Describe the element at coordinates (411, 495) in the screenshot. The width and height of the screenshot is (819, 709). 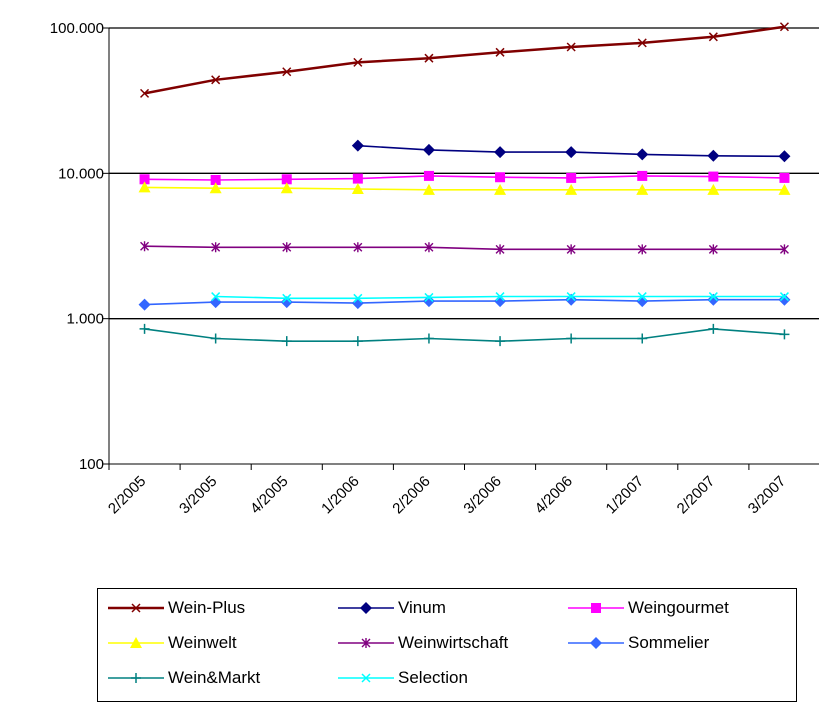
I see `x-tick-label-4: 2/2006` at that location.